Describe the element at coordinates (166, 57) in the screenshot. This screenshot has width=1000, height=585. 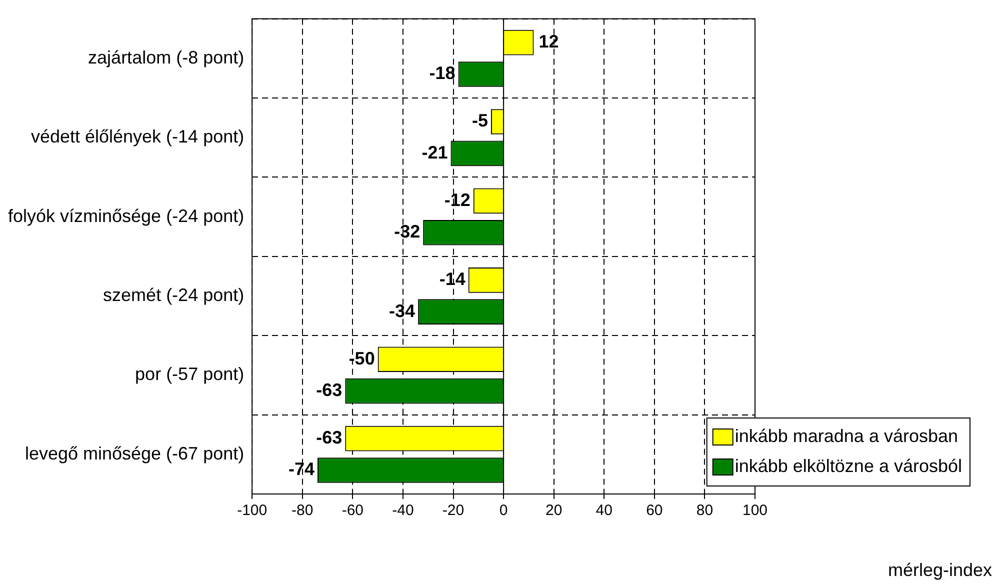
I see `y-tick-label: zajártalom (-8 pont)` at that location.